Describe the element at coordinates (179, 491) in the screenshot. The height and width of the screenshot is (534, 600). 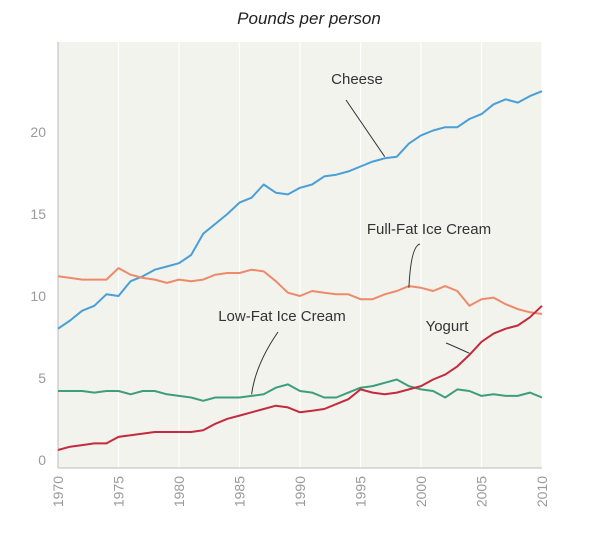
I see `x-tick-label-1980: 1980` at that location.